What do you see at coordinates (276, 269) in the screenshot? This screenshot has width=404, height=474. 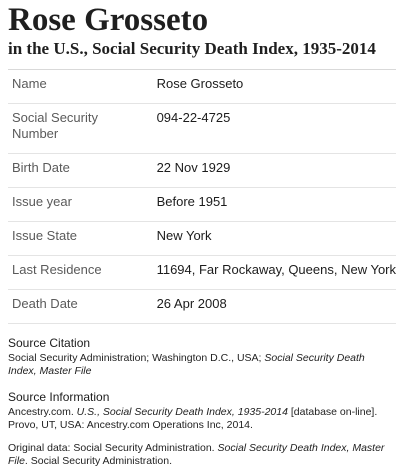 I see `field-value: 11694, Far Rockaway, Queens, New York` at bounding box center [276, 269].